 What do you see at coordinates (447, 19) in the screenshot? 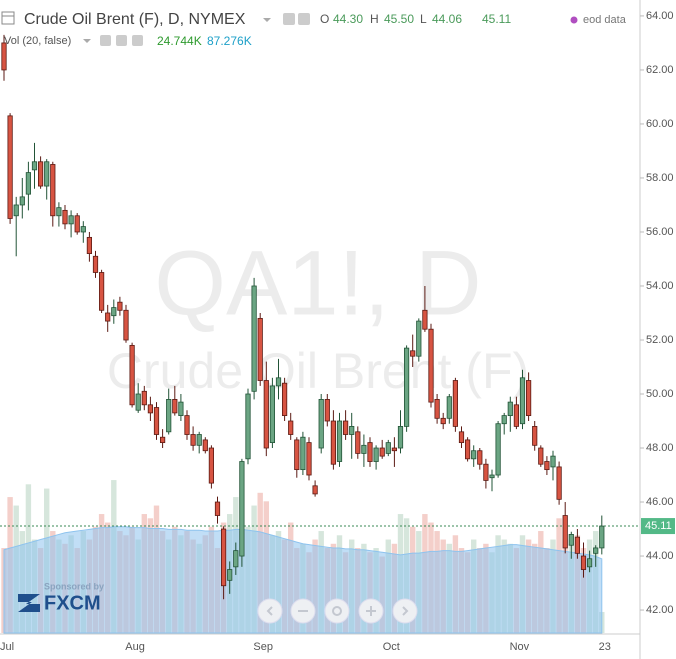
I see `legend-low: 44.06` at bounding box center [447, 19].